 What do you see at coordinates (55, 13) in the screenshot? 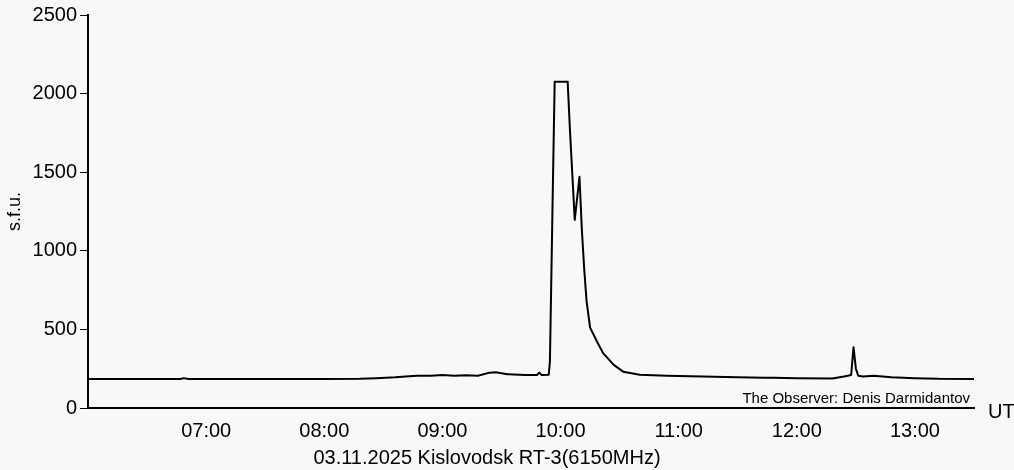
I see `y-tick-label: 2500` at bounding box center [55, 13].